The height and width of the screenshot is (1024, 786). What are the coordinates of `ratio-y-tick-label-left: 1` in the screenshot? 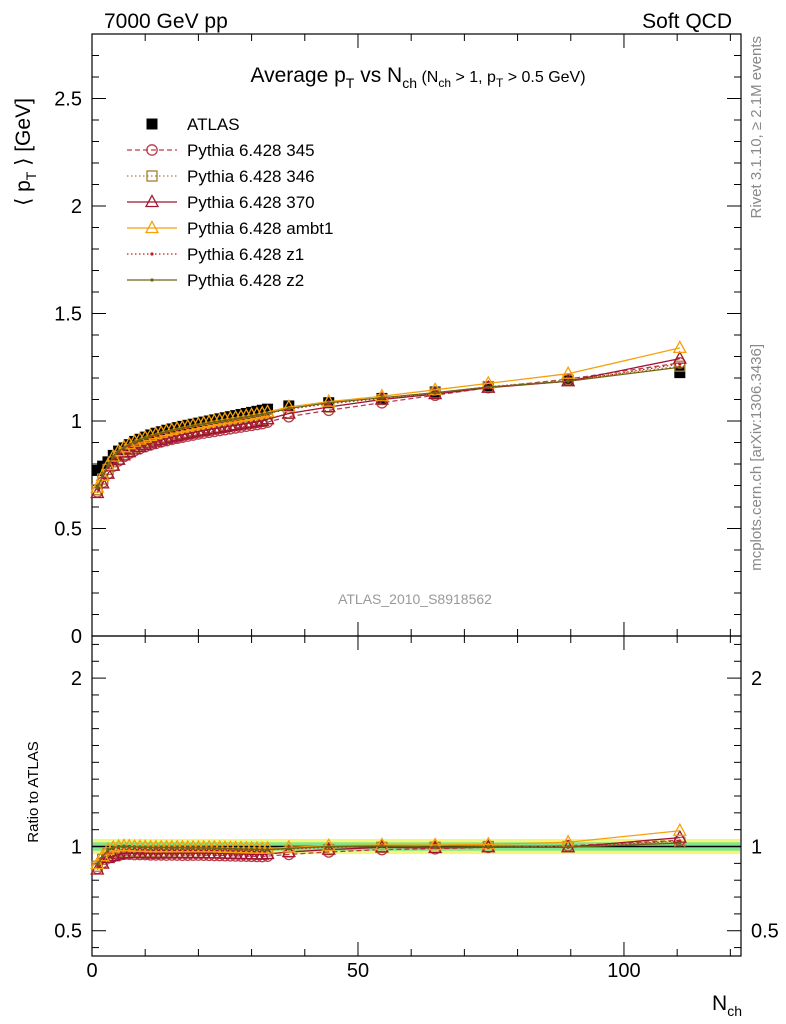 It's located at (76, 848).